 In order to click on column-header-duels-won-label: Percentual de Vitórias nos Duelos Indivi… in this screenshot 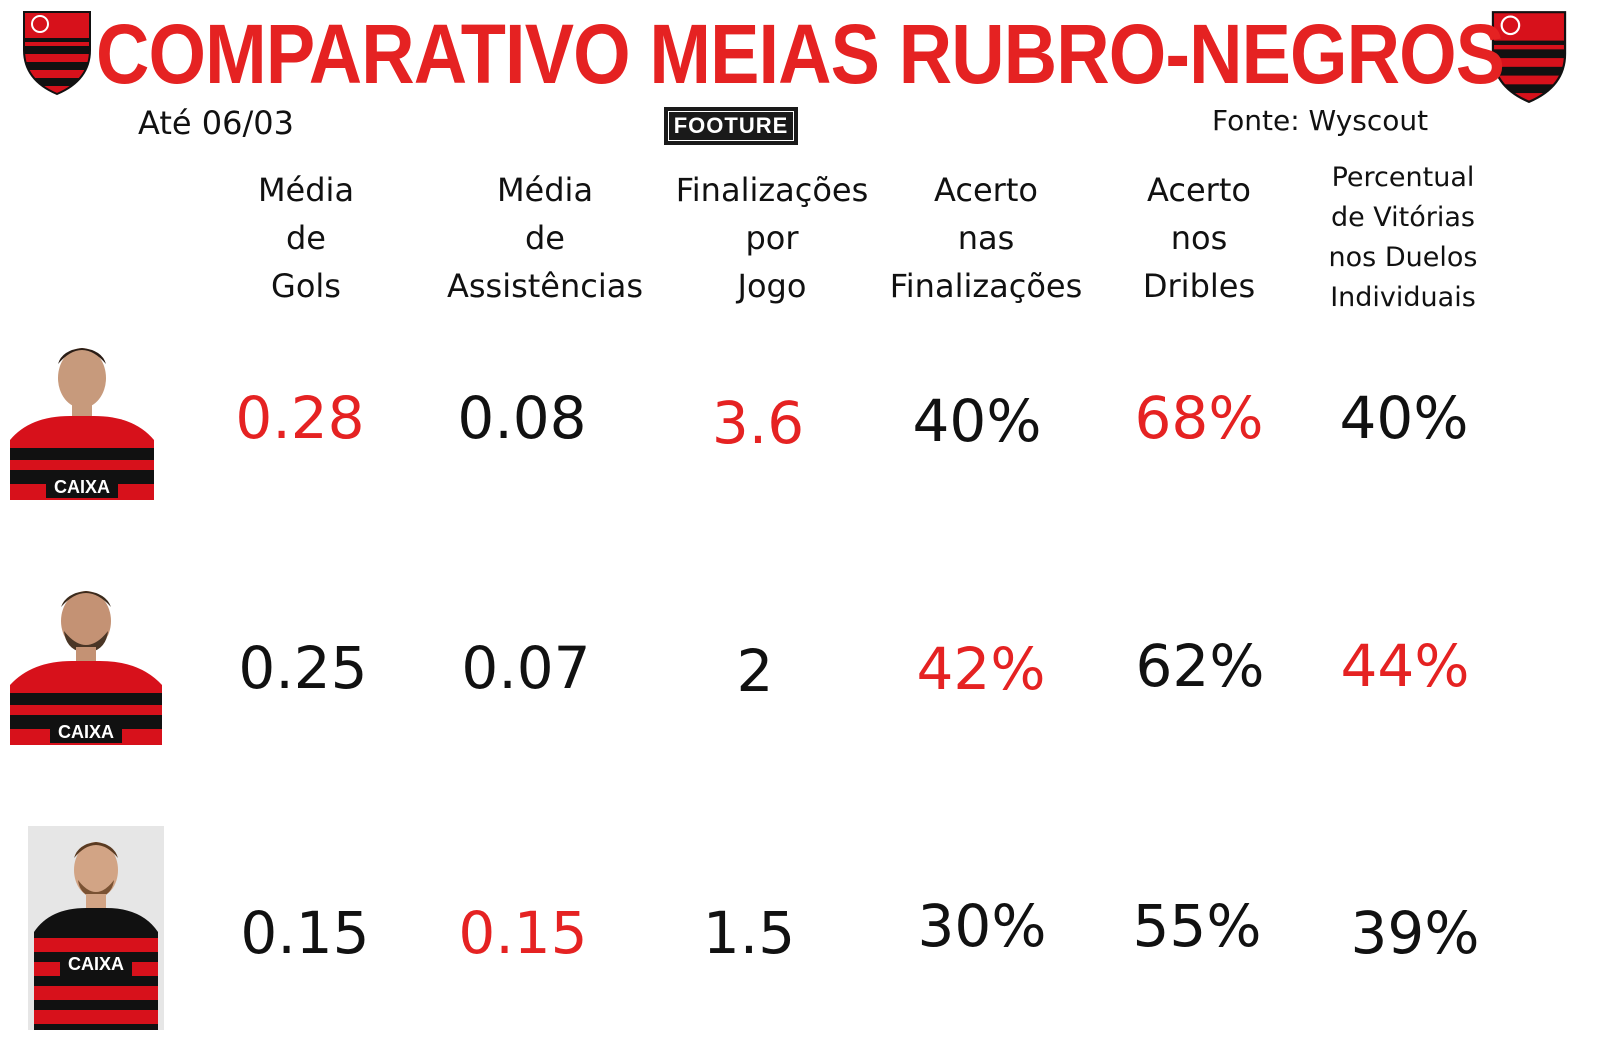, I will do `click(1403, 237)`.